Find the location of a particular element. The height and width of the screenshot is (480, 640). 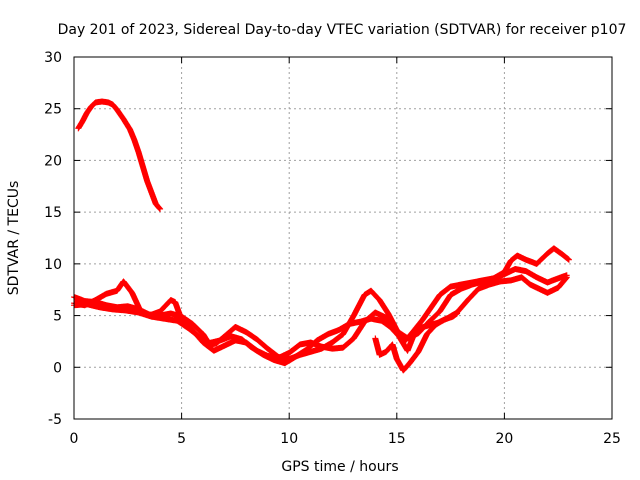

x-tick-label: 5 is located at coordinates (181, 439).